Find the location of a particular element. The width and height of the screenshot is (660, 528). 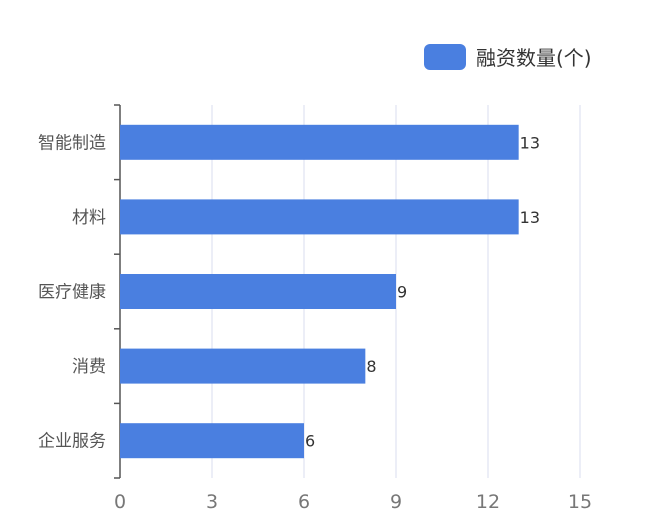

data-label: 6 is located at coordinates (310, 441).